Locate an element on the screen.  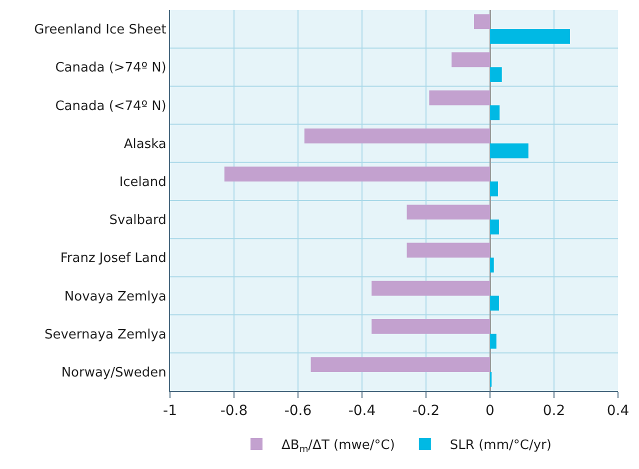
y-tick-label: Canada (<74º N) is located at coordinates (110, 106).